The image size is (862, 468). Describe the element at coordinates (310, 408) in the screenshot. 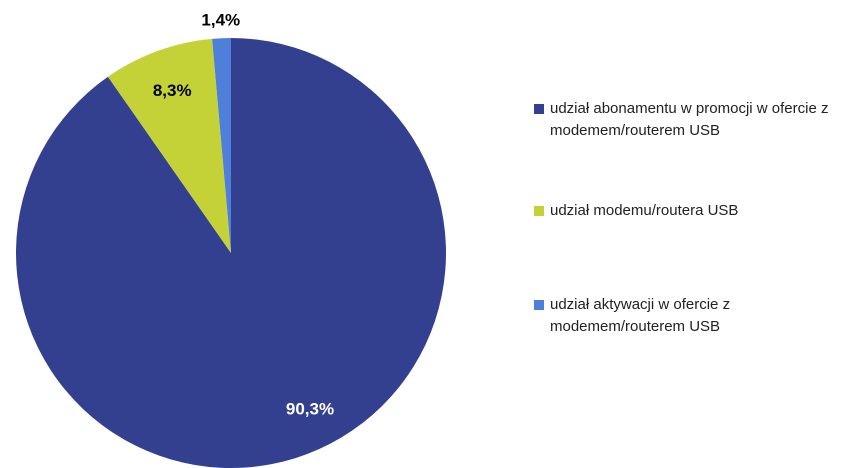

I see `data-label: 90,3%` at that location.